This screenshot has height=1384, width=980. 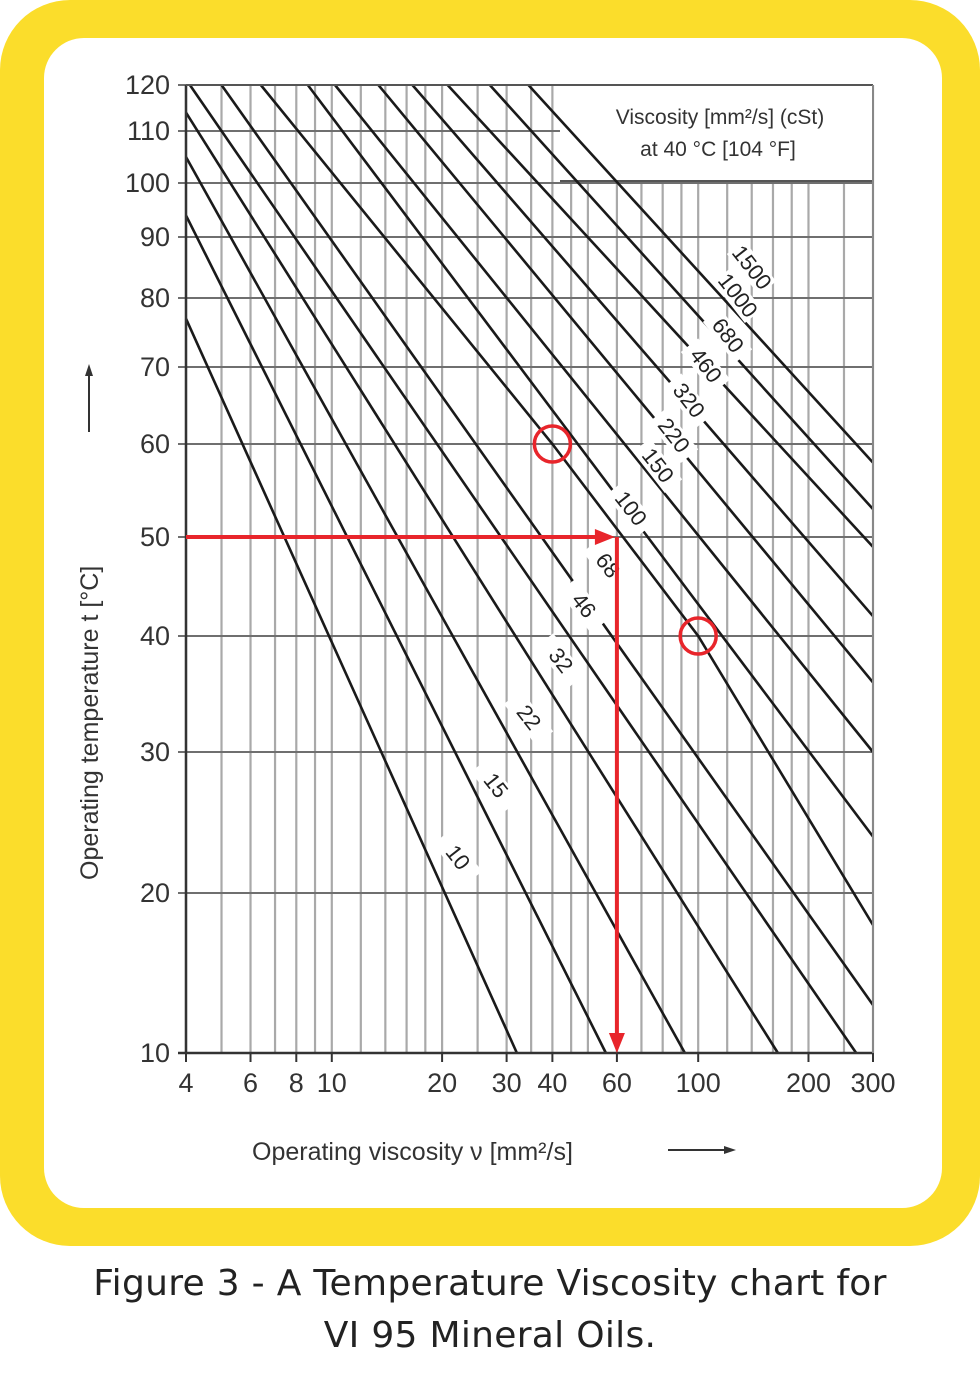 I want to click on caption-line-2: VI 95 Mineral Oils., so click(x=490, y=1335).